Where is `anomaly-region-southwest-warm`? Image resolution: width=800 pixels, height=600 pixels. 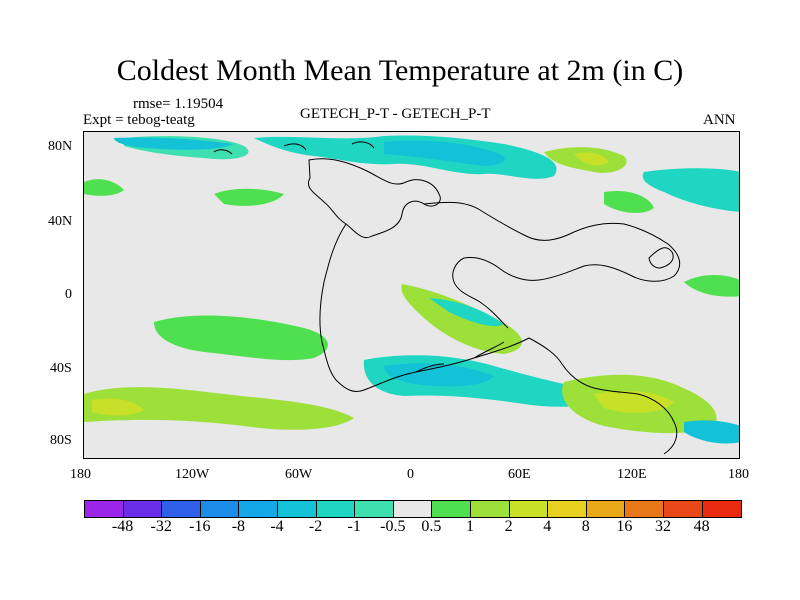 anomaly-region-southwest-warm is located at coordinates (219, 408).